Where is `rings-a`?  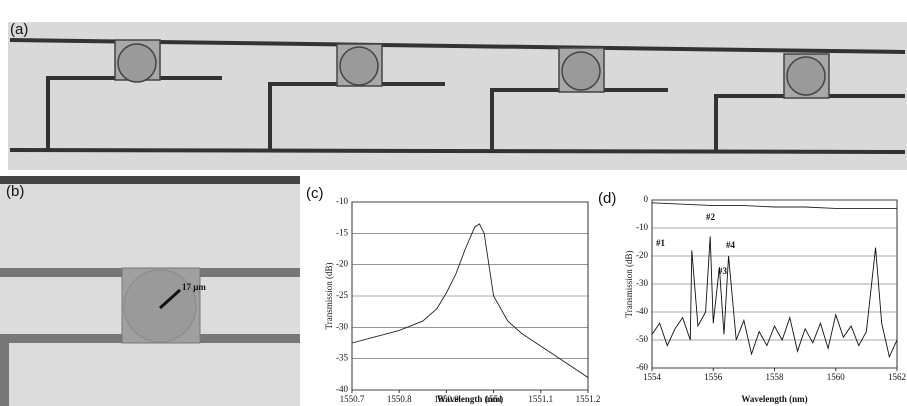
rings-a is located at coordinates (472, 69).